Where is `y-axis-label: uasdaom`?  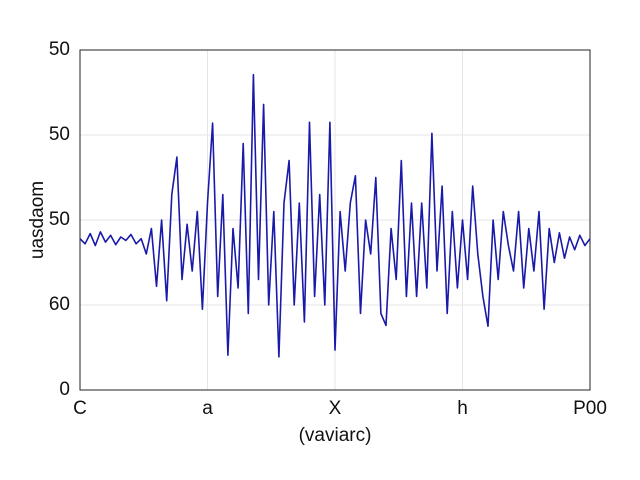 y-axis-label: uasdaom is located at coordinates (37, 220).